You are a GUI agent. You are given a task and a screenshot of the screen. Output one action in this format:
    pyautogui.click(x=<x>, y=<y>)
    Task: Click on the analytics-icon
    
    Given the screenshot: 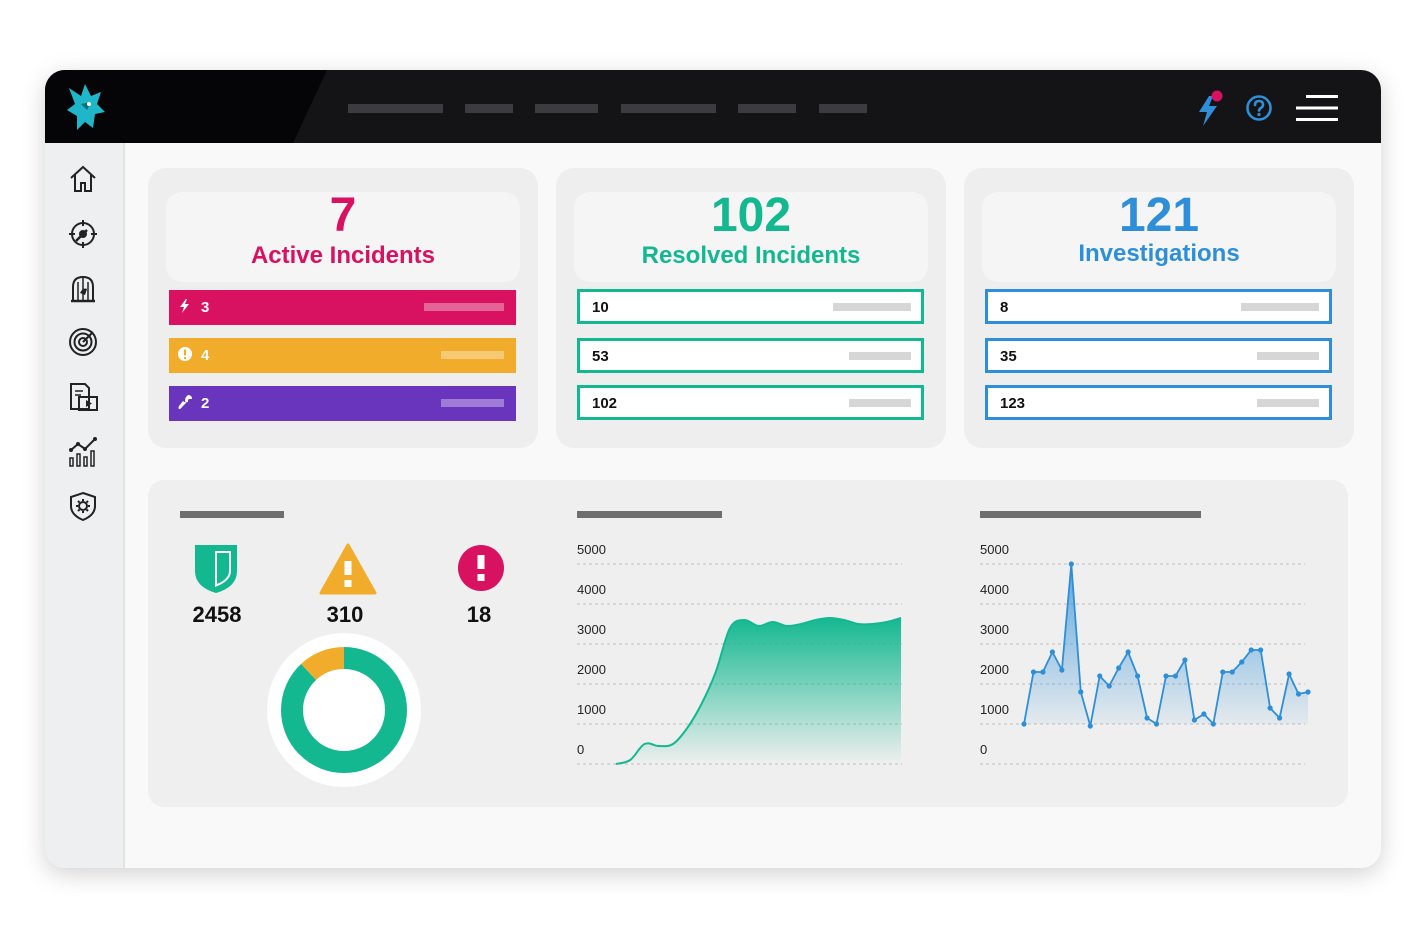 What is the action you would take?
    pyautogui.click(x=83, y=452)
    